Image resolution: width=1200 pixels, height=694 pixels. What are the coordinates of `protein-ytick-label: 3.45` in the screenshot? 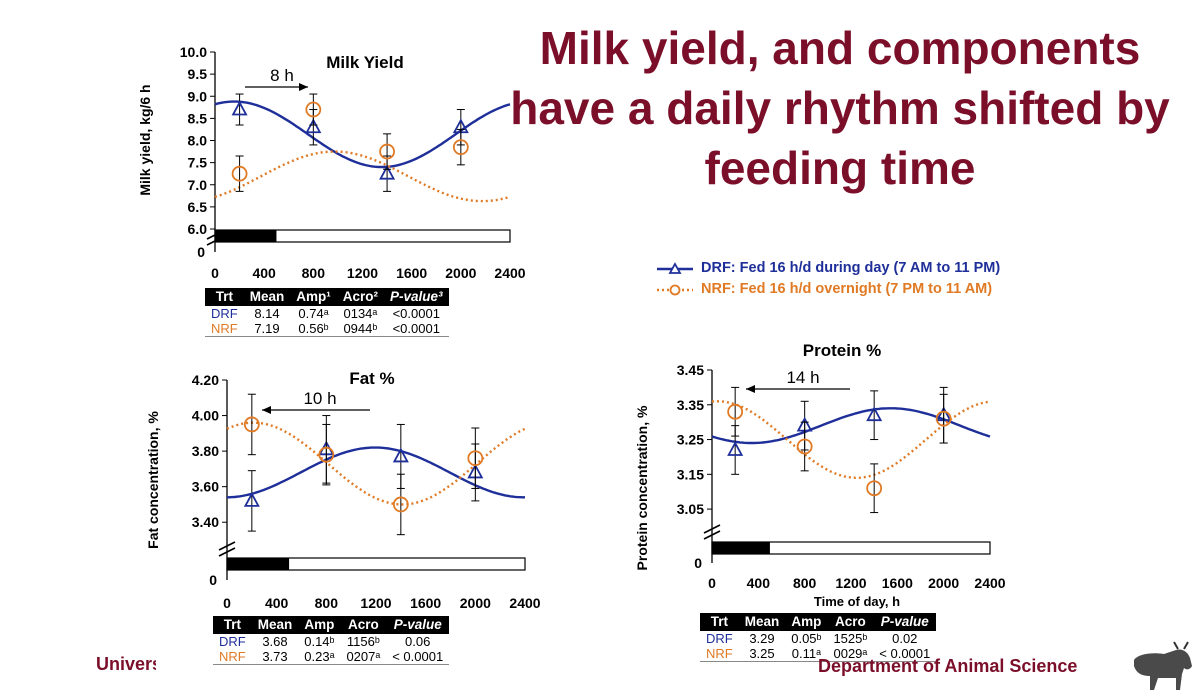 It's located at (690, 370).